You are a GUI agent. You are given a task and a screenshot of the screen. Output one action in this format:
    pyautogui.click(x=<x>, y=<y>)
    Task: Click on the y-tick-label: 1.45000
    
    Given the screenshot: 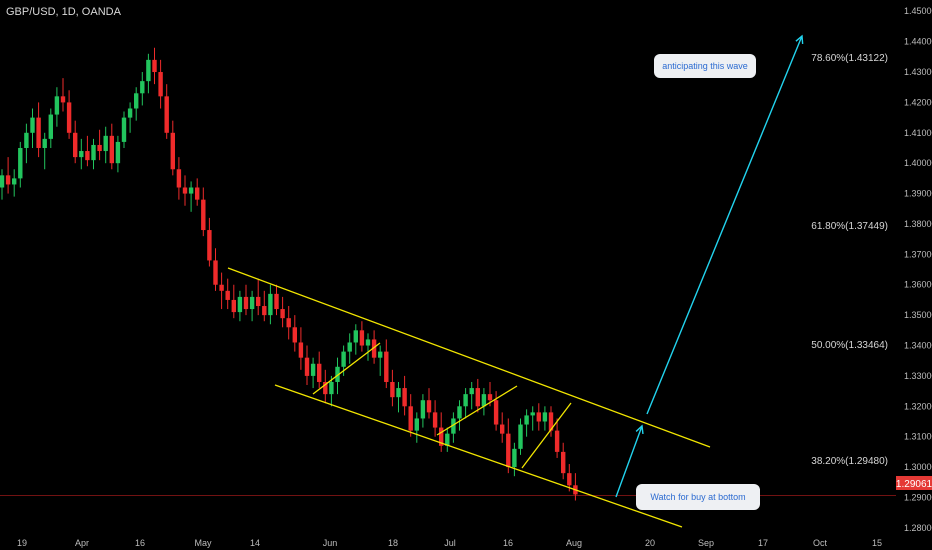 What is the action you would take?
    pyautogui.click(x=918, y=11)
    